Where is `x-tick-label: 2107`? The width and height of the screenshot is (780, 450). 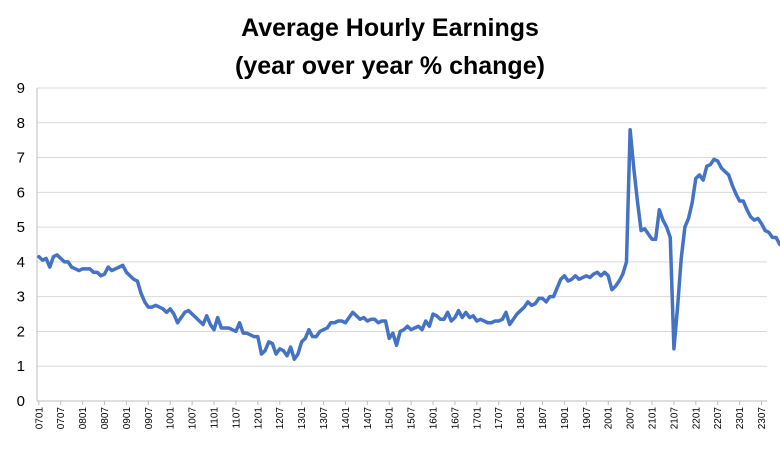 x-tick-label: 2107 is located at coordinates (674, 418).